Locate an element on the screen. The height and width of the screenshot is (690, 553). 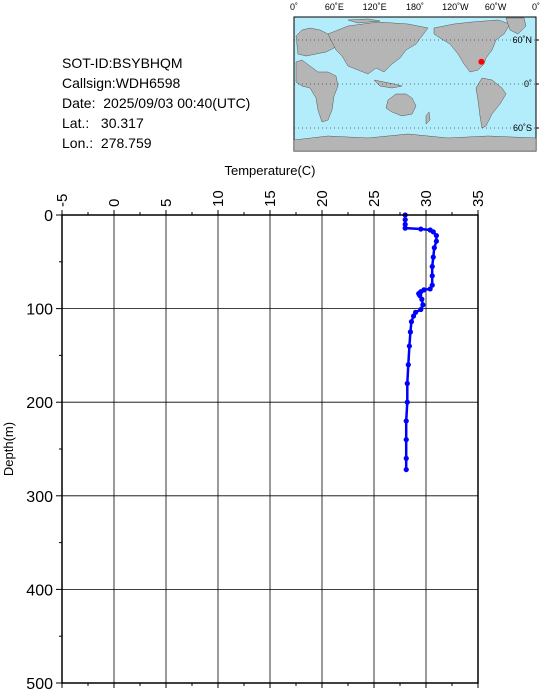
land-masses is located at coordinates (415, 84).